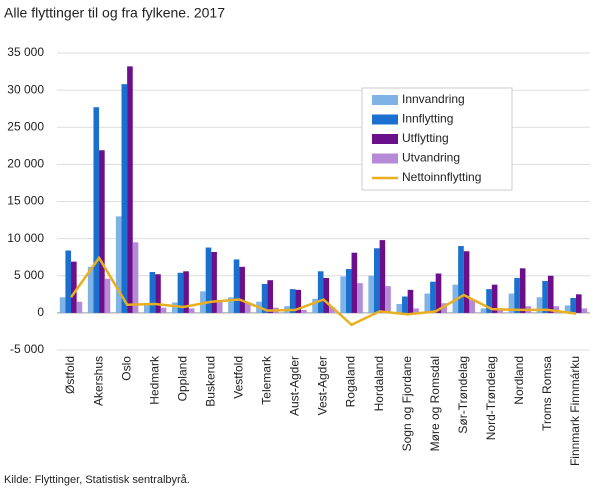  What do you see at coordinates (25, 52) in the screenshot?
I see `y-tick-label: 35 000` at bounding box center [25, 52].